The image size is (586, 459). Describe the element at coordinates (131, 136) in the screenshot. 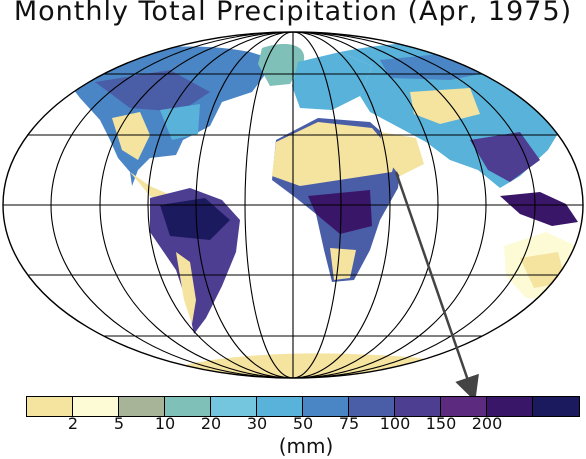

I see `region-north-america-west-dry` at that location.